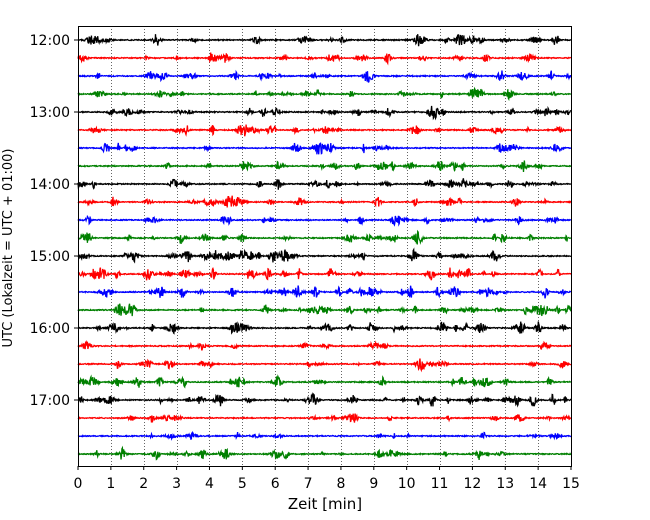 This screenshot has height=520, width=650. I want to click on x-tick-label: 2, so click(143, 484).